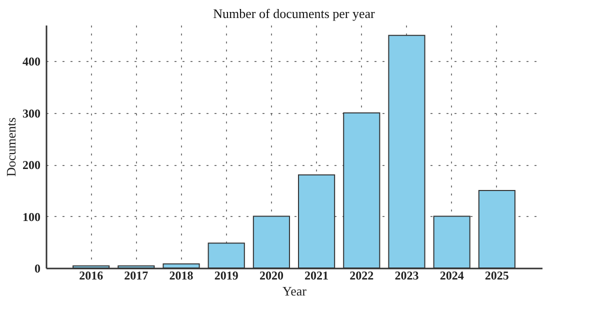 The width and height of the screenshot is (600, 334). What do you see at coordinates (136, 275) in the screenshot?
I see `x-tick-label: 2017` at bounding box center [136, 275].